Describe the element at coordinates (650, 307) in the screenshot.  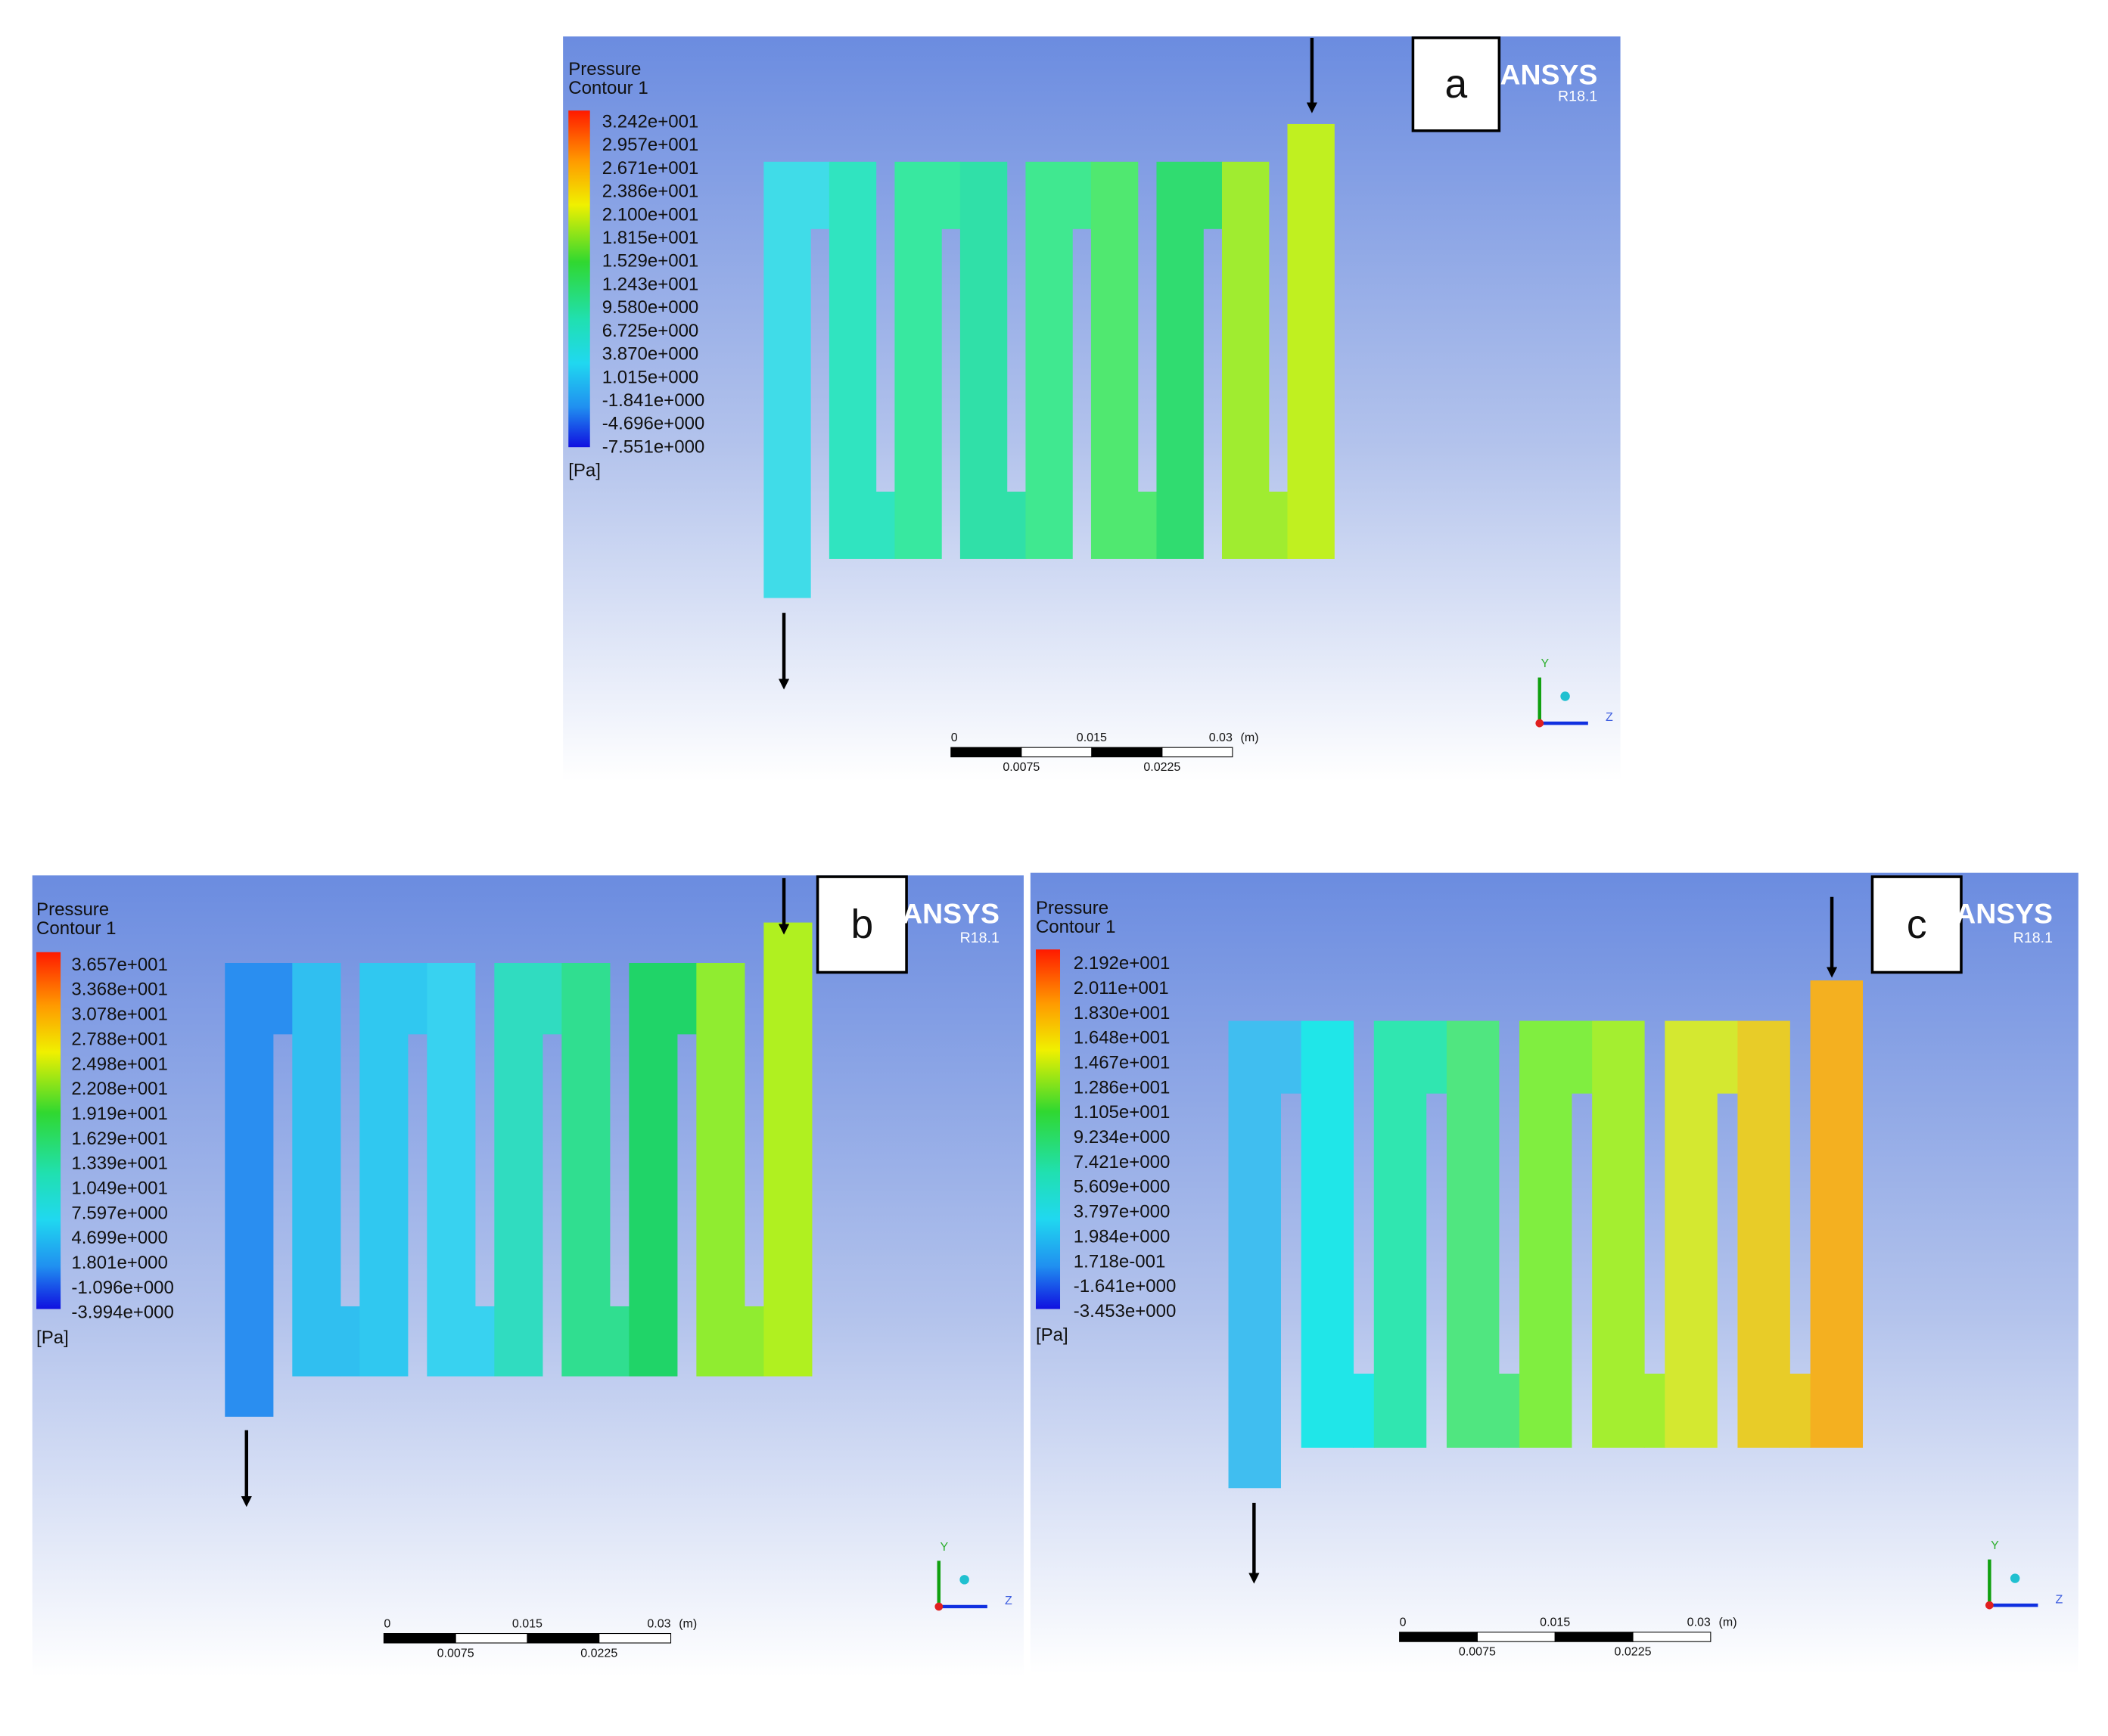
I see `legend-value: 9.580e+000` at that location.